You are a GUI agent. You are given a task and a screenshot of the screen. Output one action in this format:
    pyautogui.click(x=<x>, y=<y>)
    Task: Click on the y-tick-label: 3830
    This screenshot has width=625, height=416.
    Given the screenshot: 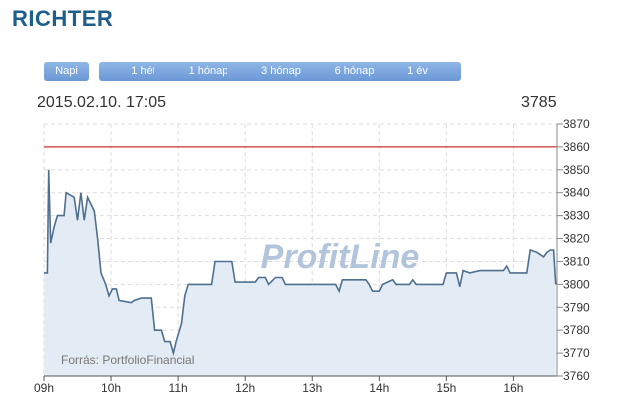 What is the action you would take?
    pyautogui.click(x=576, y=216)
    